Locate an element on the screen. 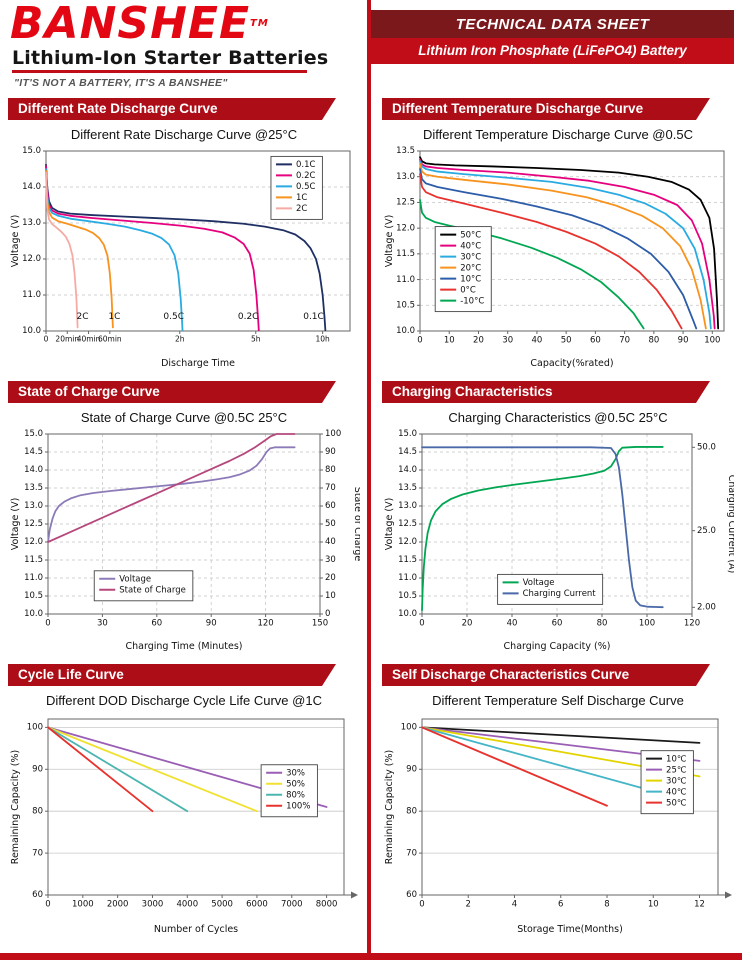 The image size is (742, 960). state-of-charge-chart is located at coordinates (184, 541).